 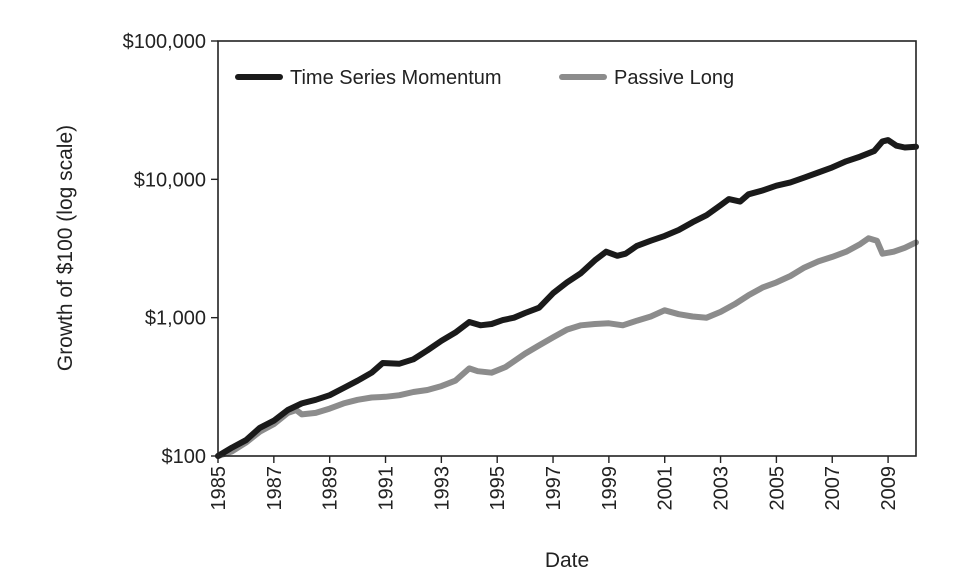 I want to click on x-tick-label: 2005, so click(x=777, y=488).